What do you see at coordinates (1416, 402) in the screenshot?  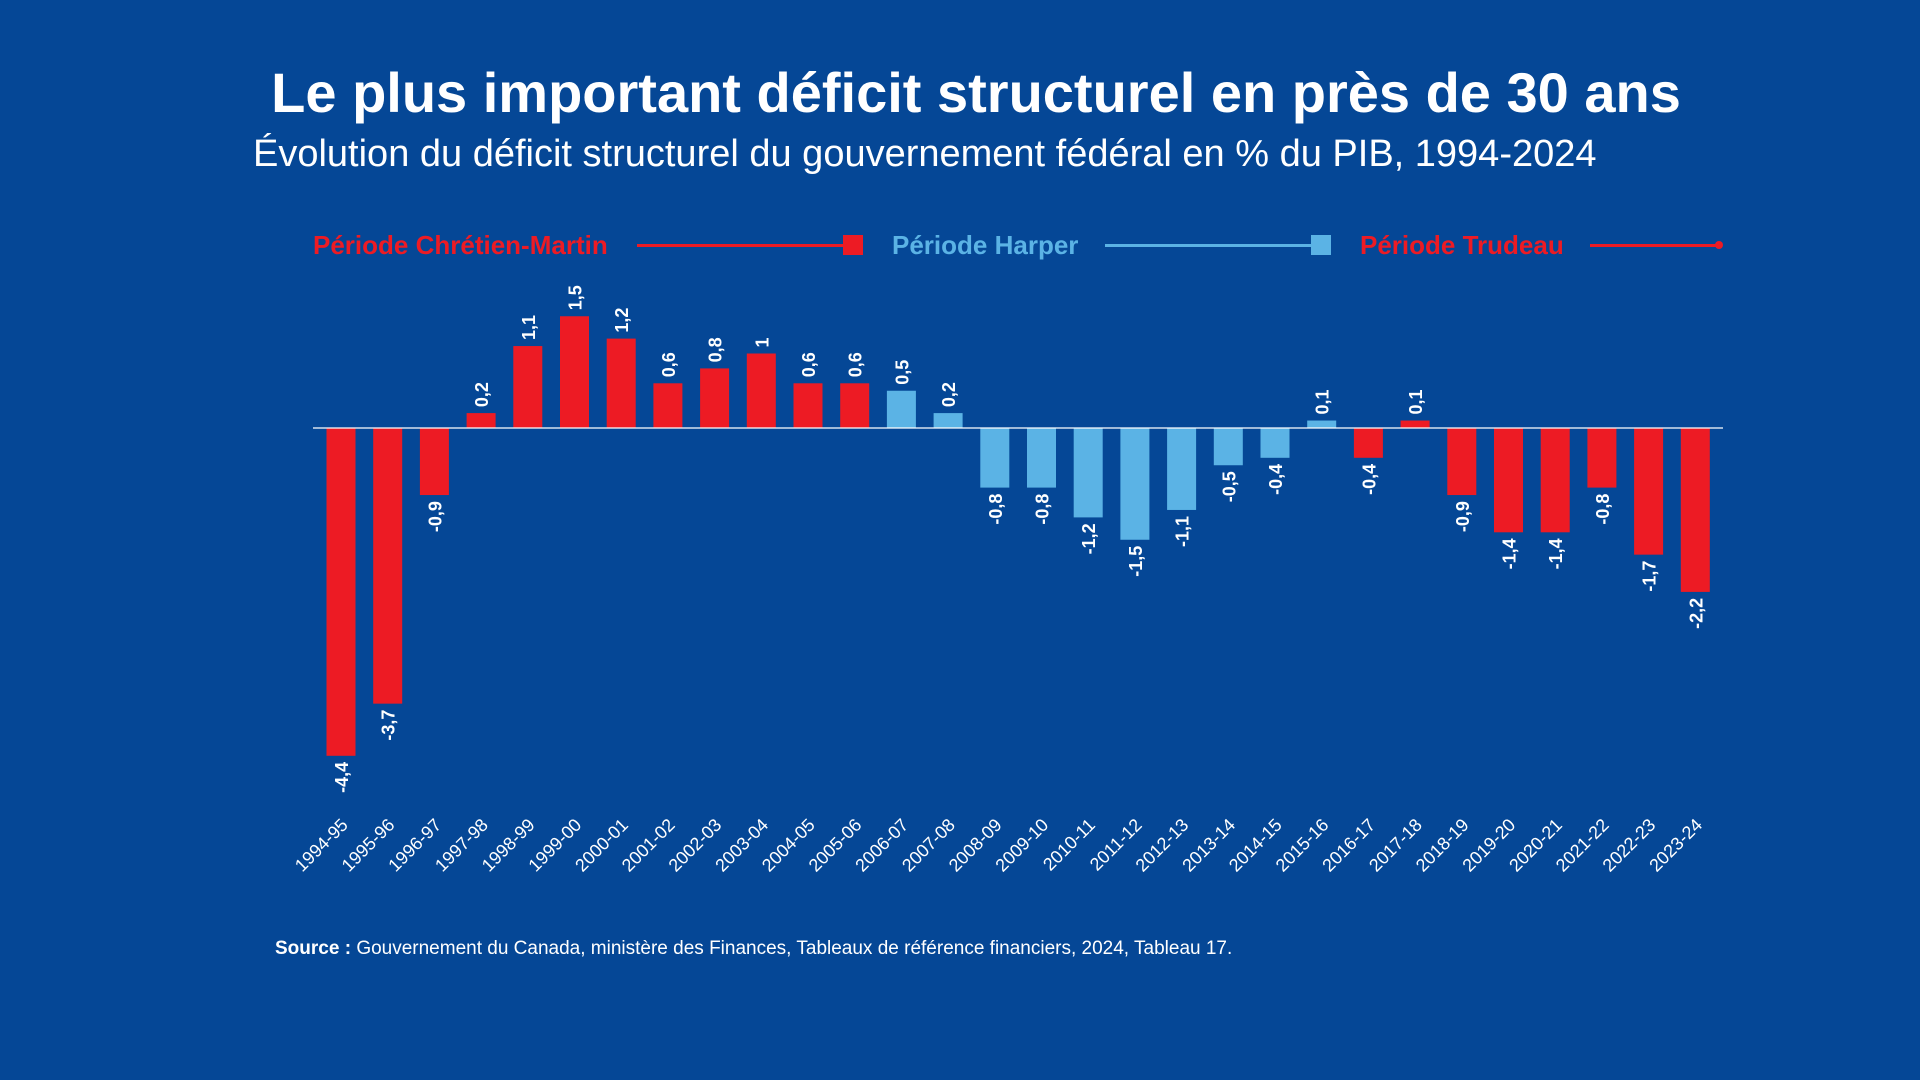 I see `value-label-2017-18: 0,1` at bounding box center [1416, 402].